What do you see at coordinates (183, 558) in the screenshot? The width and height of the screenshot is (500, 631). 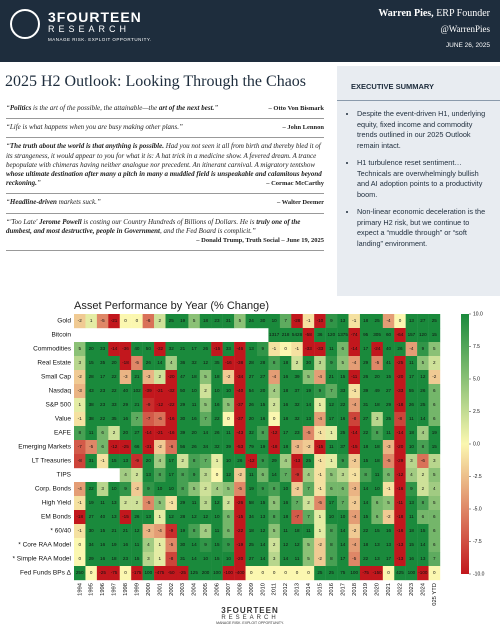 I see `cell-label: 31` at bounding box center [183, 558].